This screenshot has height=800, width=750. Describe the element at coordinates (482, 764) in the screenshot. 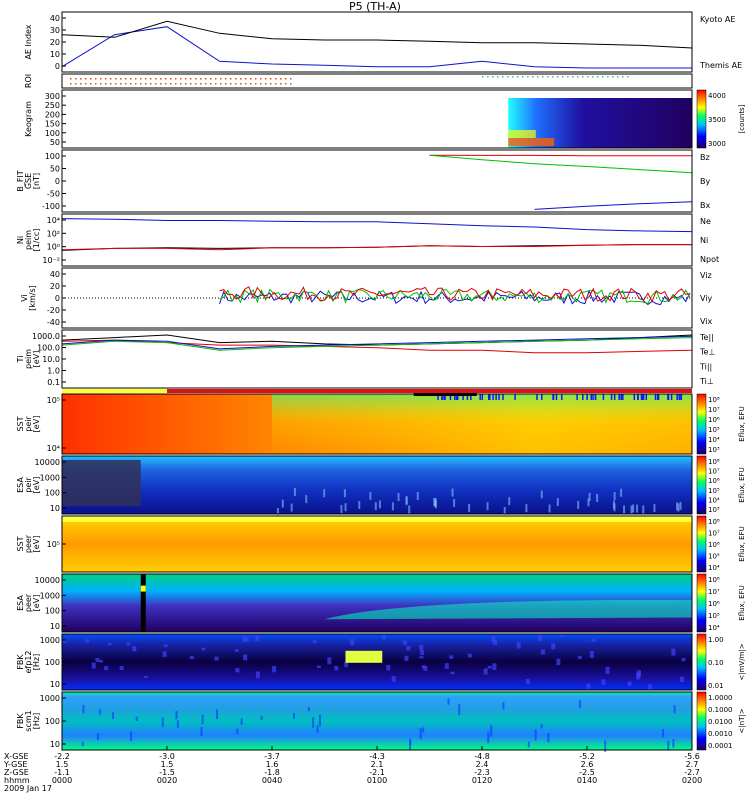

I see `x-tick-label: 2.4` at that location.